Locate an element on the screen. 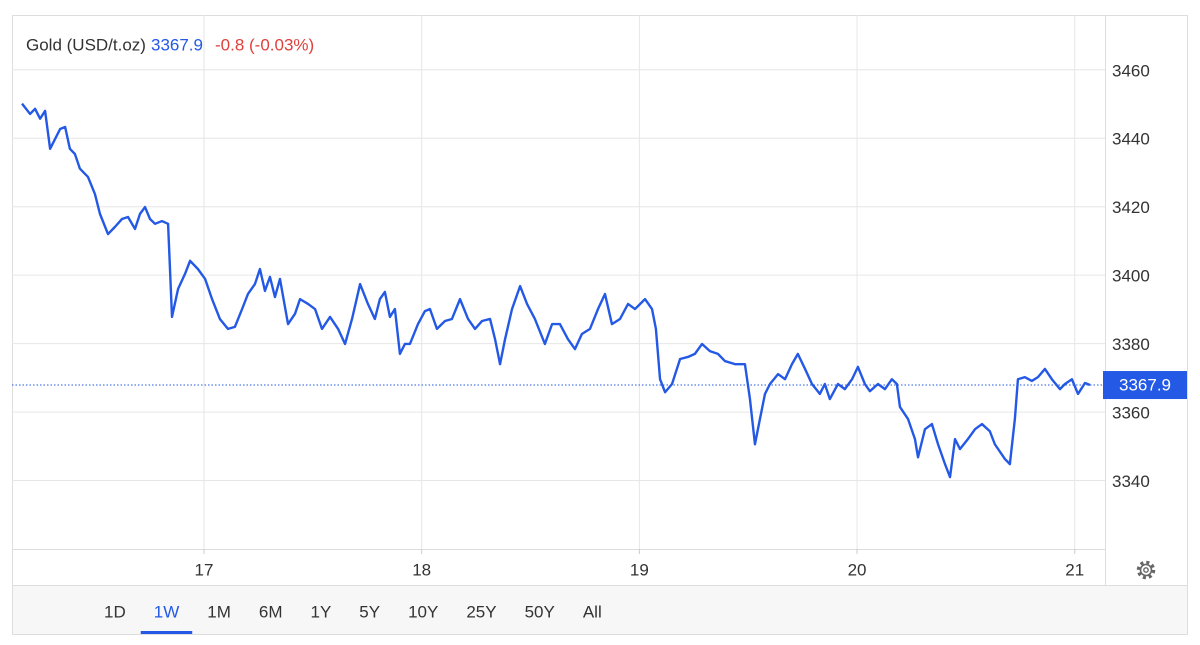 Image resolution: width=1200 pixels, height=645 pixels. last-price-label: 3367.9 is located at coordinates (1145, 385).